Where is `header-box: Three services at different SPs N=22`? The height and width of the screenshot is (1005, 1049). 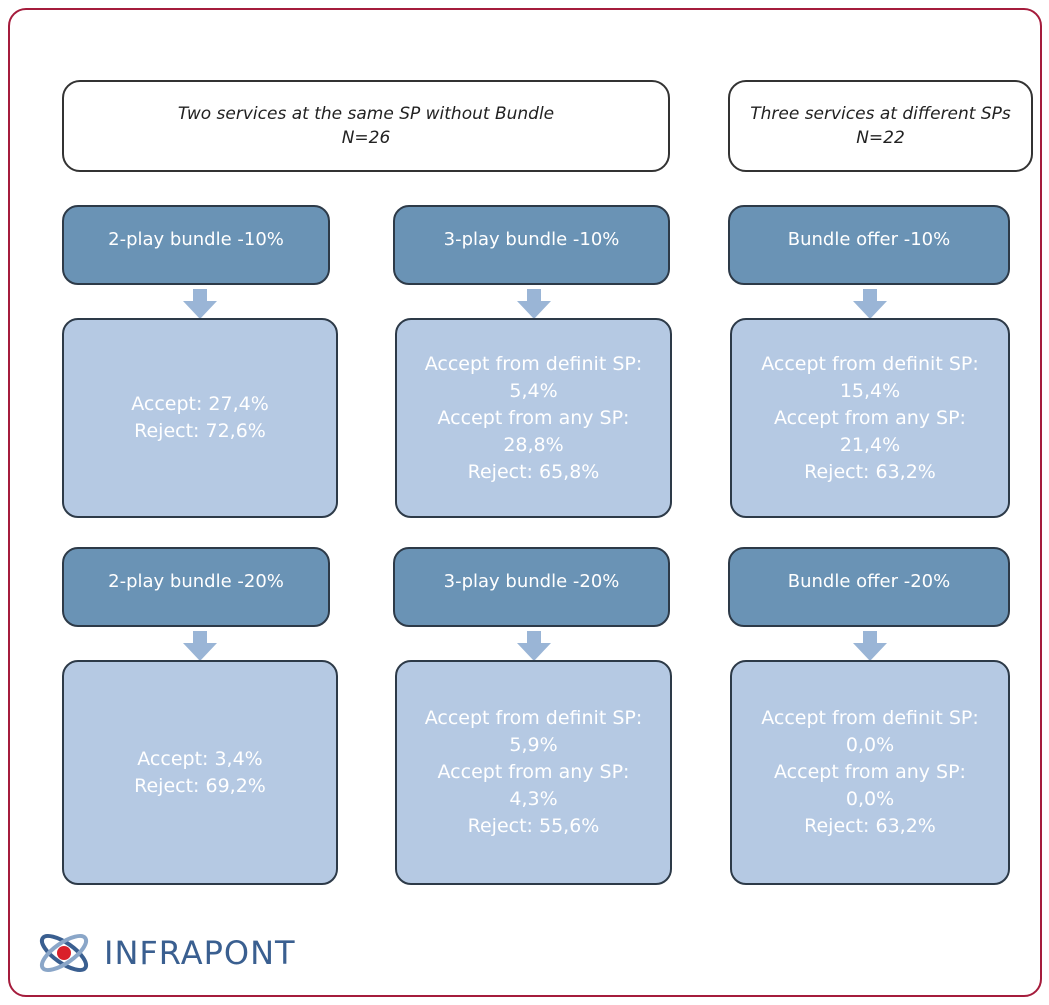
header-box: Three services at different SPs N=22 is located at coordinates (880, 126).